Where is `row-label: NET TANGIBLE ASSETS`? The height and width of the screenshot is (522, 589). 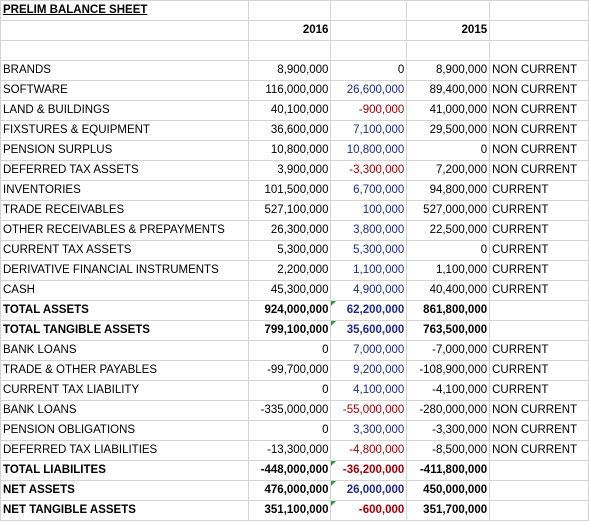 row-label: NET TANGIBLE ASSETS is located at coordinates (124, 510).